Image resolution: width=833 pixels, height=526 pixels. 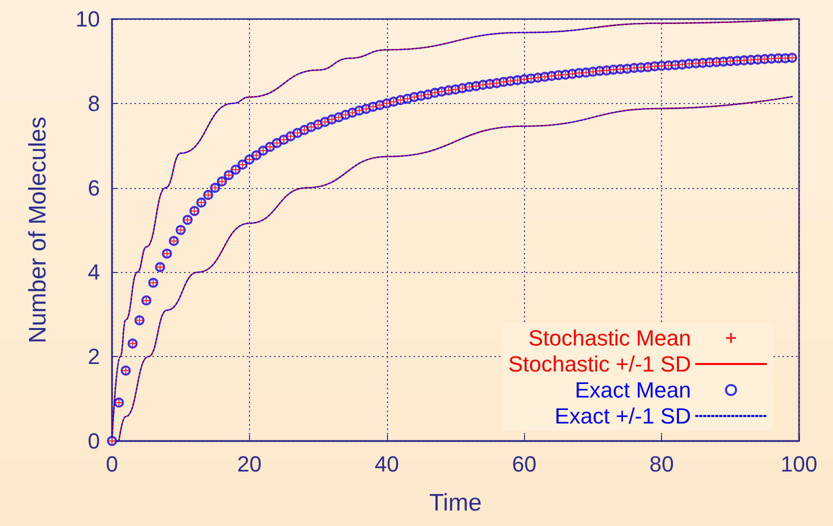 I want to click on y-tick-label: 2, so click(x=94, y=357).